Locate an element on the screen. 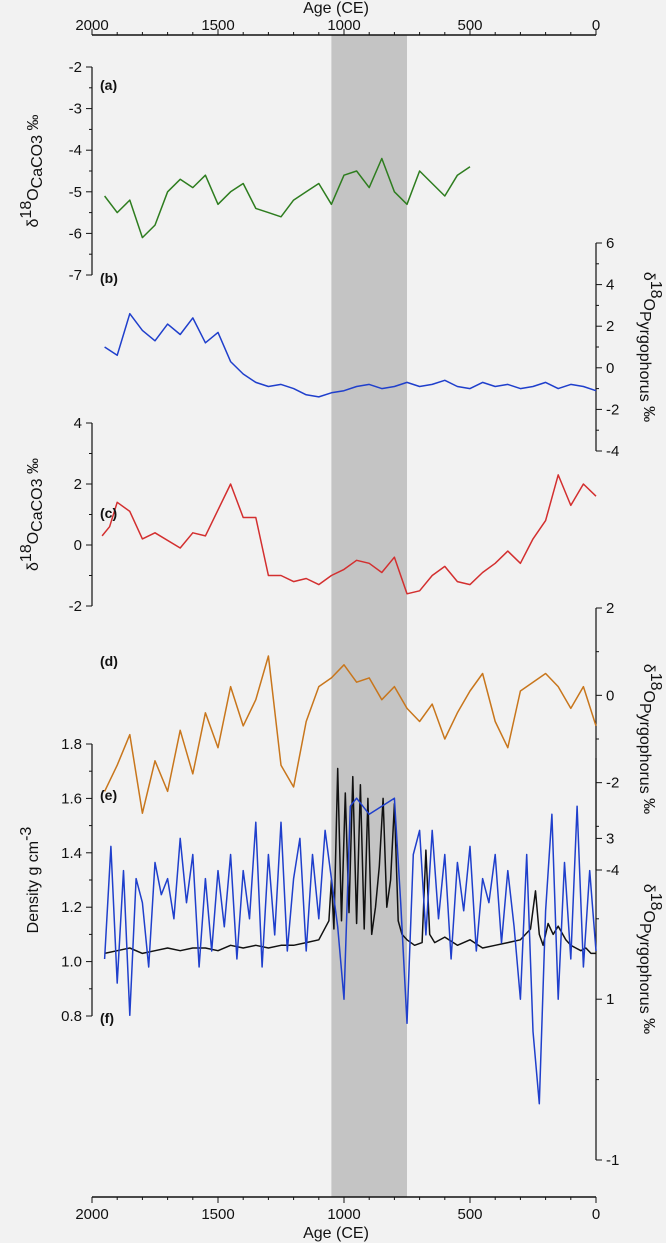 The image size is (666, 1243). y-axis-label-f: δ18OPyrgophorus ‰ is located at coordinates (650, 959).